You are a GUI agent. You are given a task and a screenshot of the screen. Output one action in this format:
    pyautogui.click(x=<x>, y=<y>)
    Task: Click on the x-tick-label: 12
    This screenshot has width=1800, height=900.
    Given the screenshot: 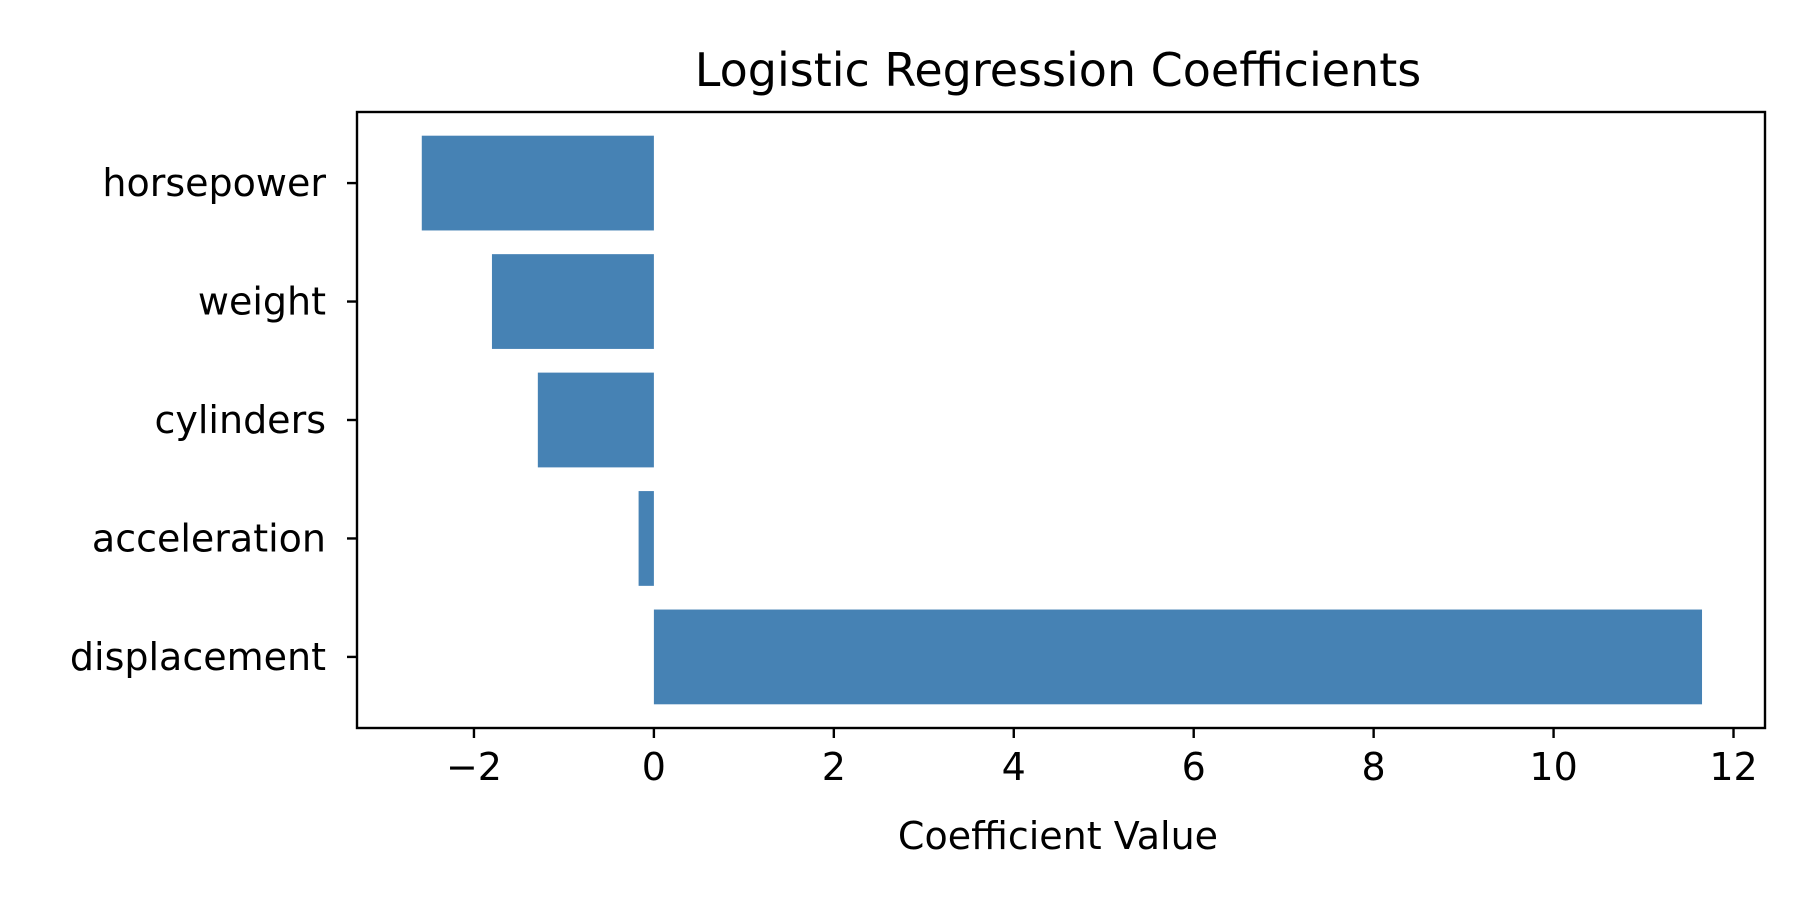 What is the action you would take?
    pyautogui.click(x=1733, y=767)
    